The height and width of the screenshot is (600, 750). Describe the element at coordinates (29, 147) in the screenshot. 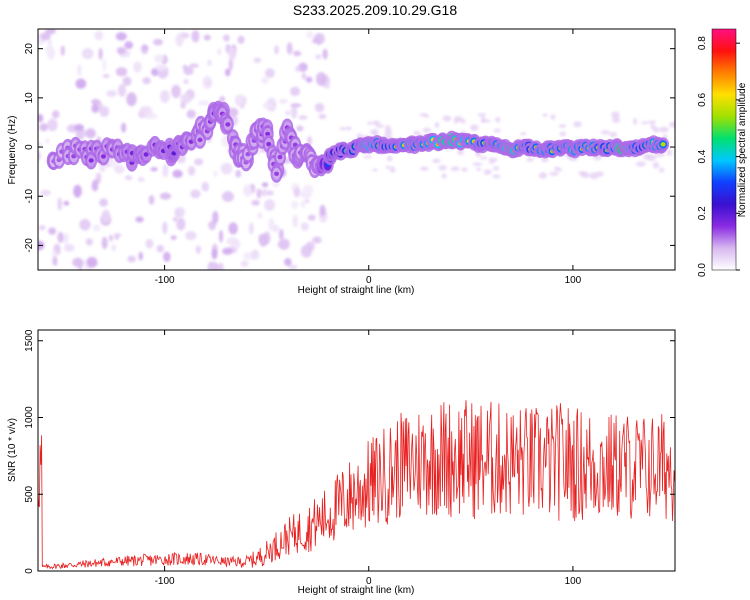

I see `spectrogram-y-tick-label: 0` at that location.